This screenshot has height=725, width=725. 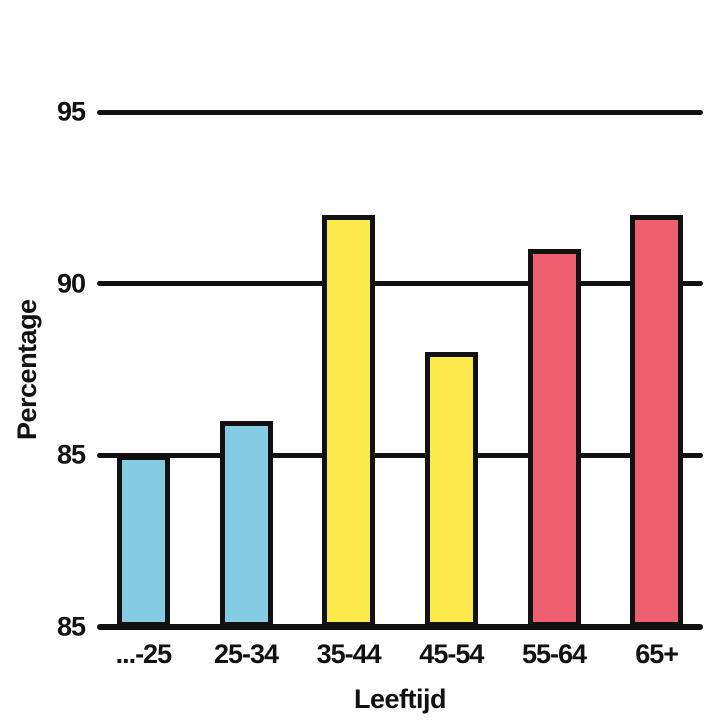 I want to click on x-tick-label: 45-54, so click(x=451, y=654).